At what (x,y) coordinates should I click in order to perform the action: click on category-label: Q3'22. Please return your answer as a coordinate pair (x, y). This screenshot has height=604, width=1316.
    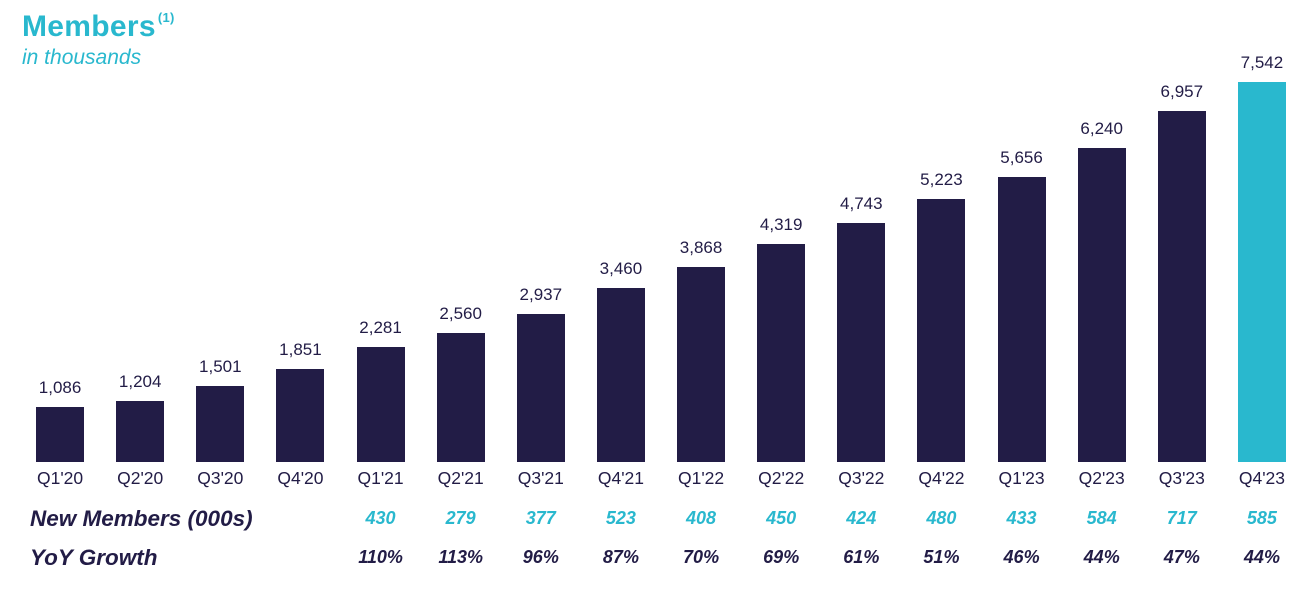
    Looking at the image, I should click on (861, 478).